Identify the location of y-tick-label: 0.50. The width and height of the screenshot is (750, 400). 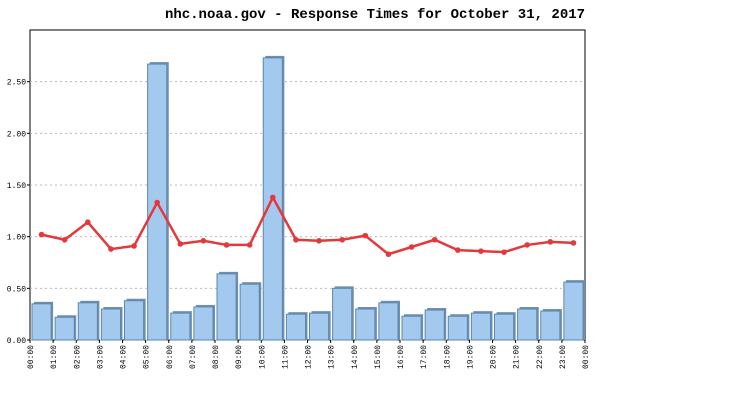
(16, 289).